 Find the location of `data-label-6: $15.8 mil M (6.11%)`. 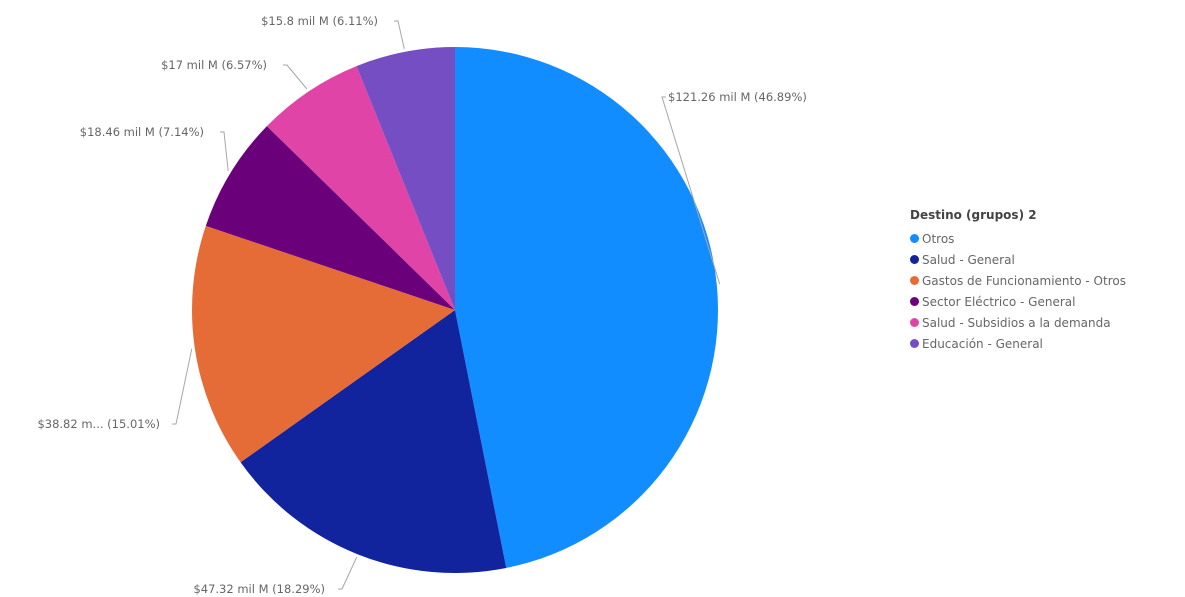

data-label-6: $15.8 mil M (6.11%) is located at coordinates (319, 21).